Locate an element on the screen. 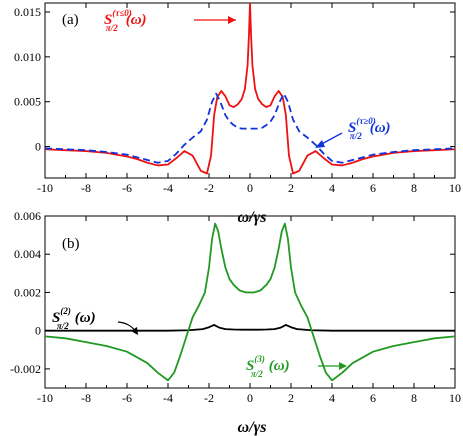 The width and height of the screenshot is (463, 436). svg-text:S(2)π/2(ω): S(2) π/2 (ω) is located at coordinates (74, 318).